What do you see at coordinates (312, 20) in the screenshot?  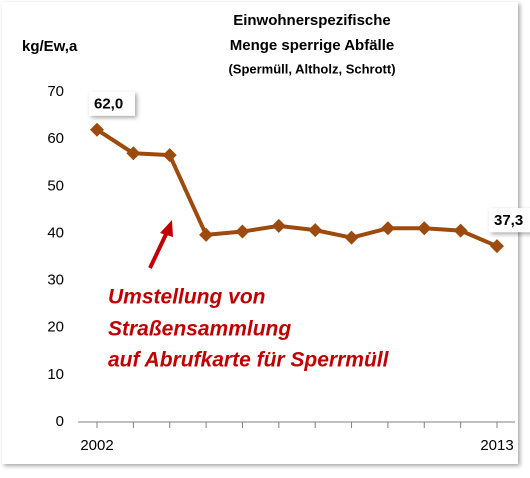 I see `chart-title: Einwohnerspezifische` at bounding box center [312, 20].